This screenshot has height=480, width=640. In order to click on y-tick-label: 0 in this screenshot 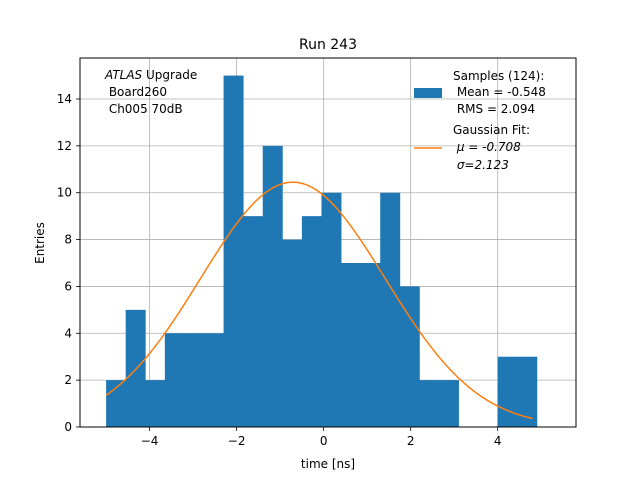, I will do `click(68, 427)`.